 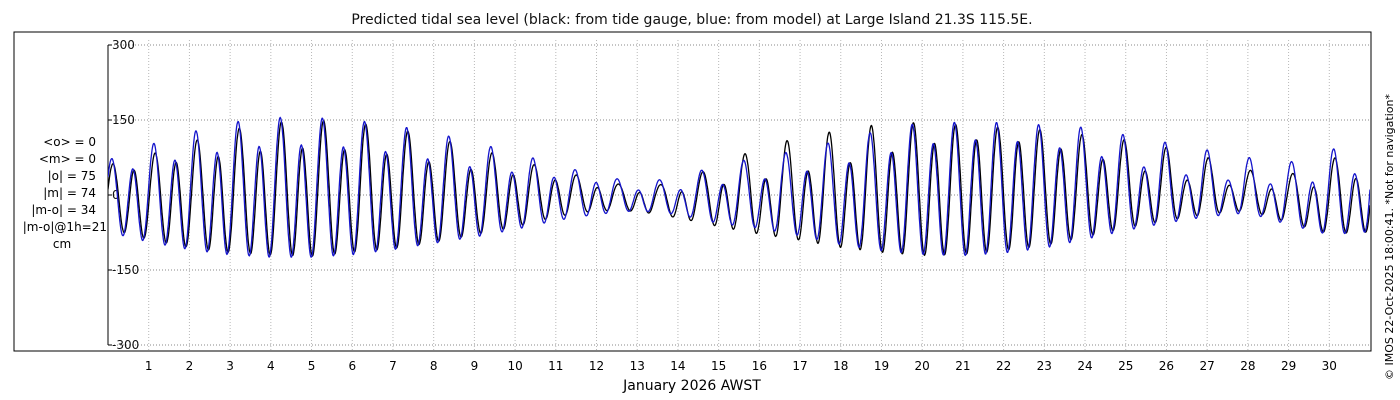 I want to click on x-tick-label: 26, so click(x=1166, y=366).